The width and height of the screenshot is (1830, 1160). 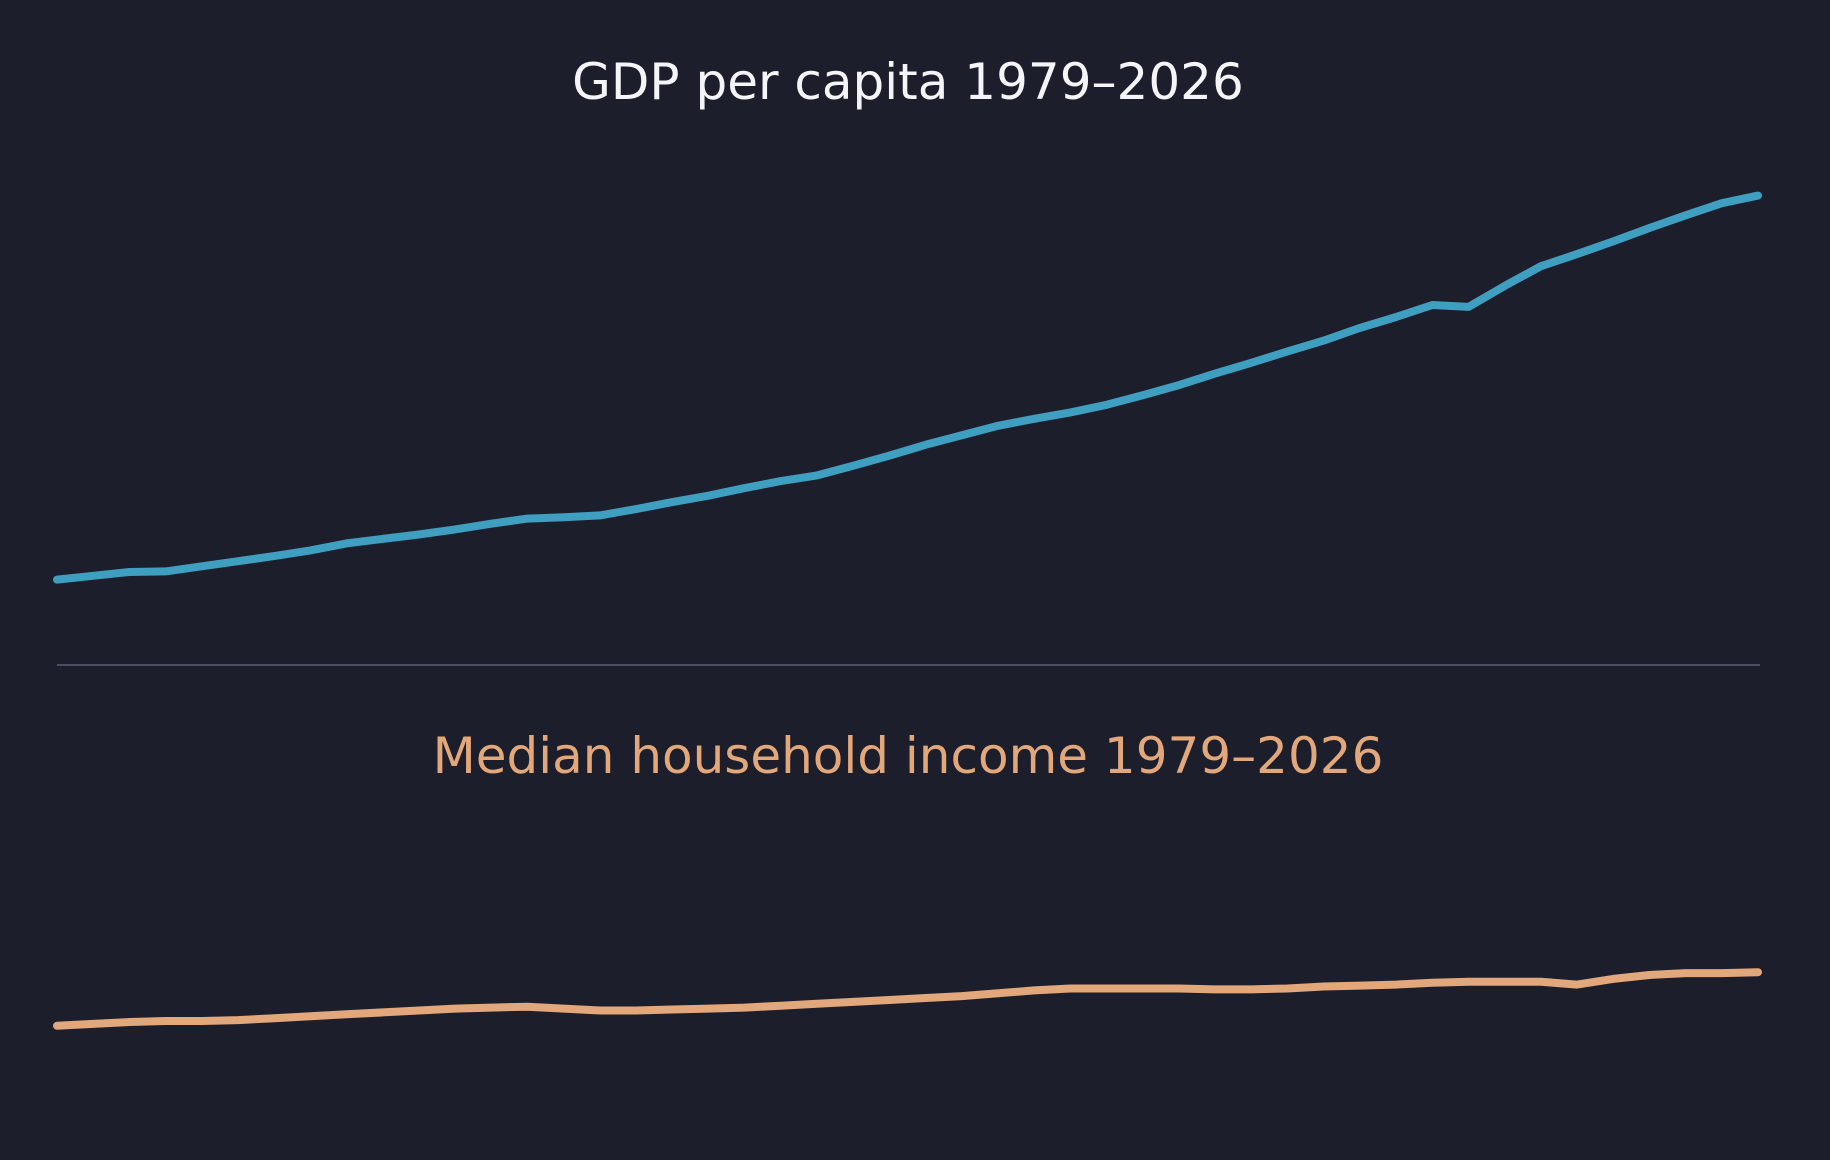 I want to click on income-series-line, so click(x=907, y=999).